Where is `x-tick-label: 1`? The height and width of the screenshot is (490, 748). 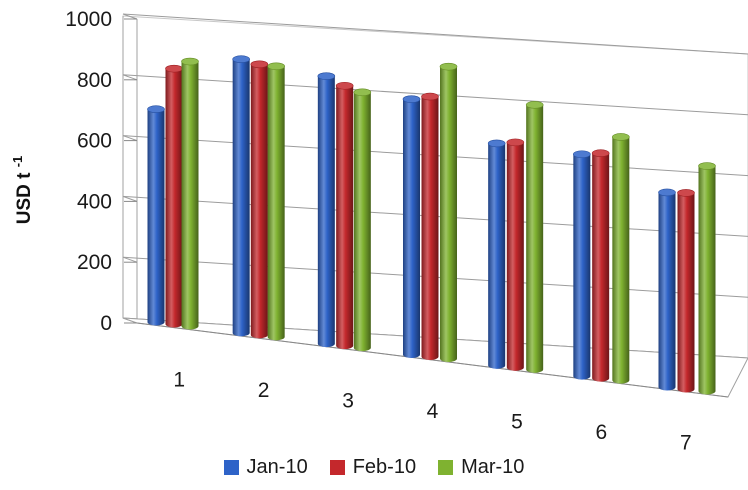 x-tick-label: 1 is located at coordinates (179, 379).